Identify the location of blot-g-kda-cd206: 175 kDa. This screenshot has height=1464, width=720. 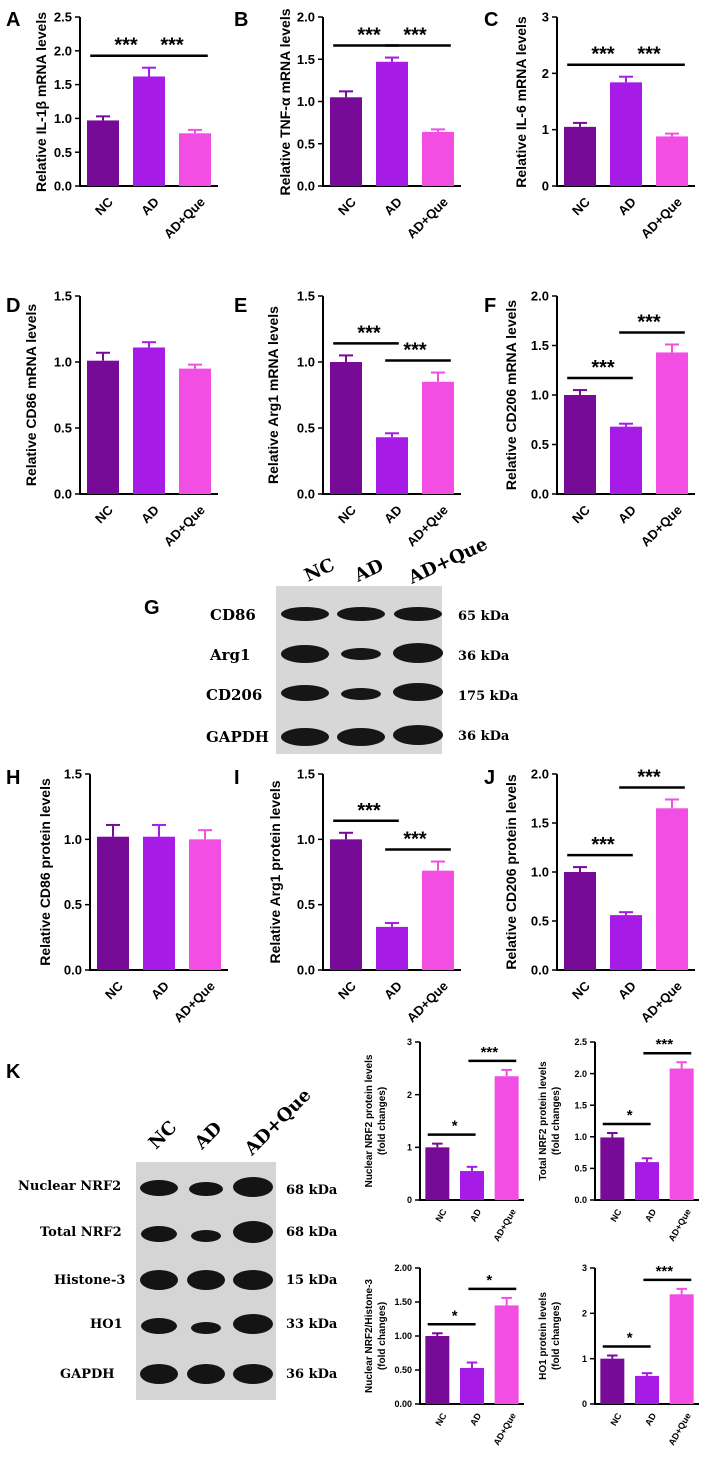
(488, 696).